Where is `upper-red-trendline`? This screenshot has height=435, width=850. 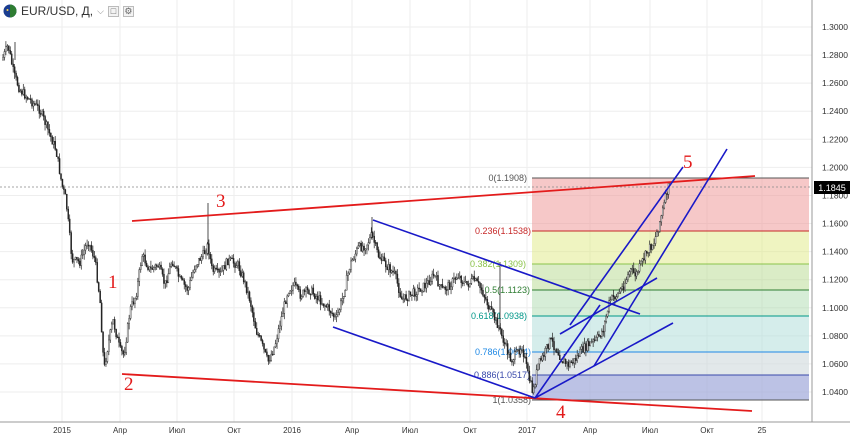 upper-red-trendline is located at coordinates (443, 198).